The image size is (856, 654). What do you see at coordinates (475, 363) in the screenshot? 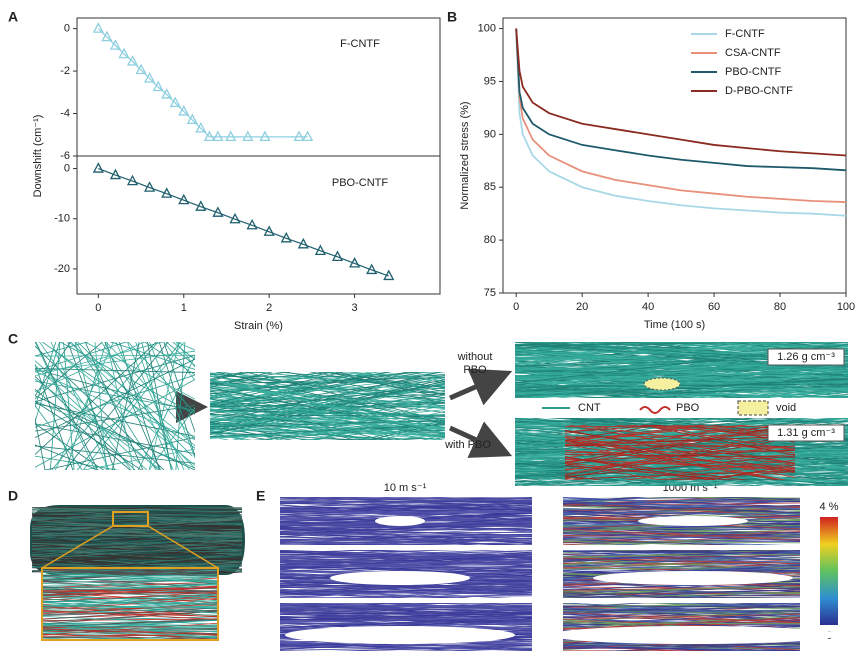
I see `label: without PBO` at bounding box center [475, 363].